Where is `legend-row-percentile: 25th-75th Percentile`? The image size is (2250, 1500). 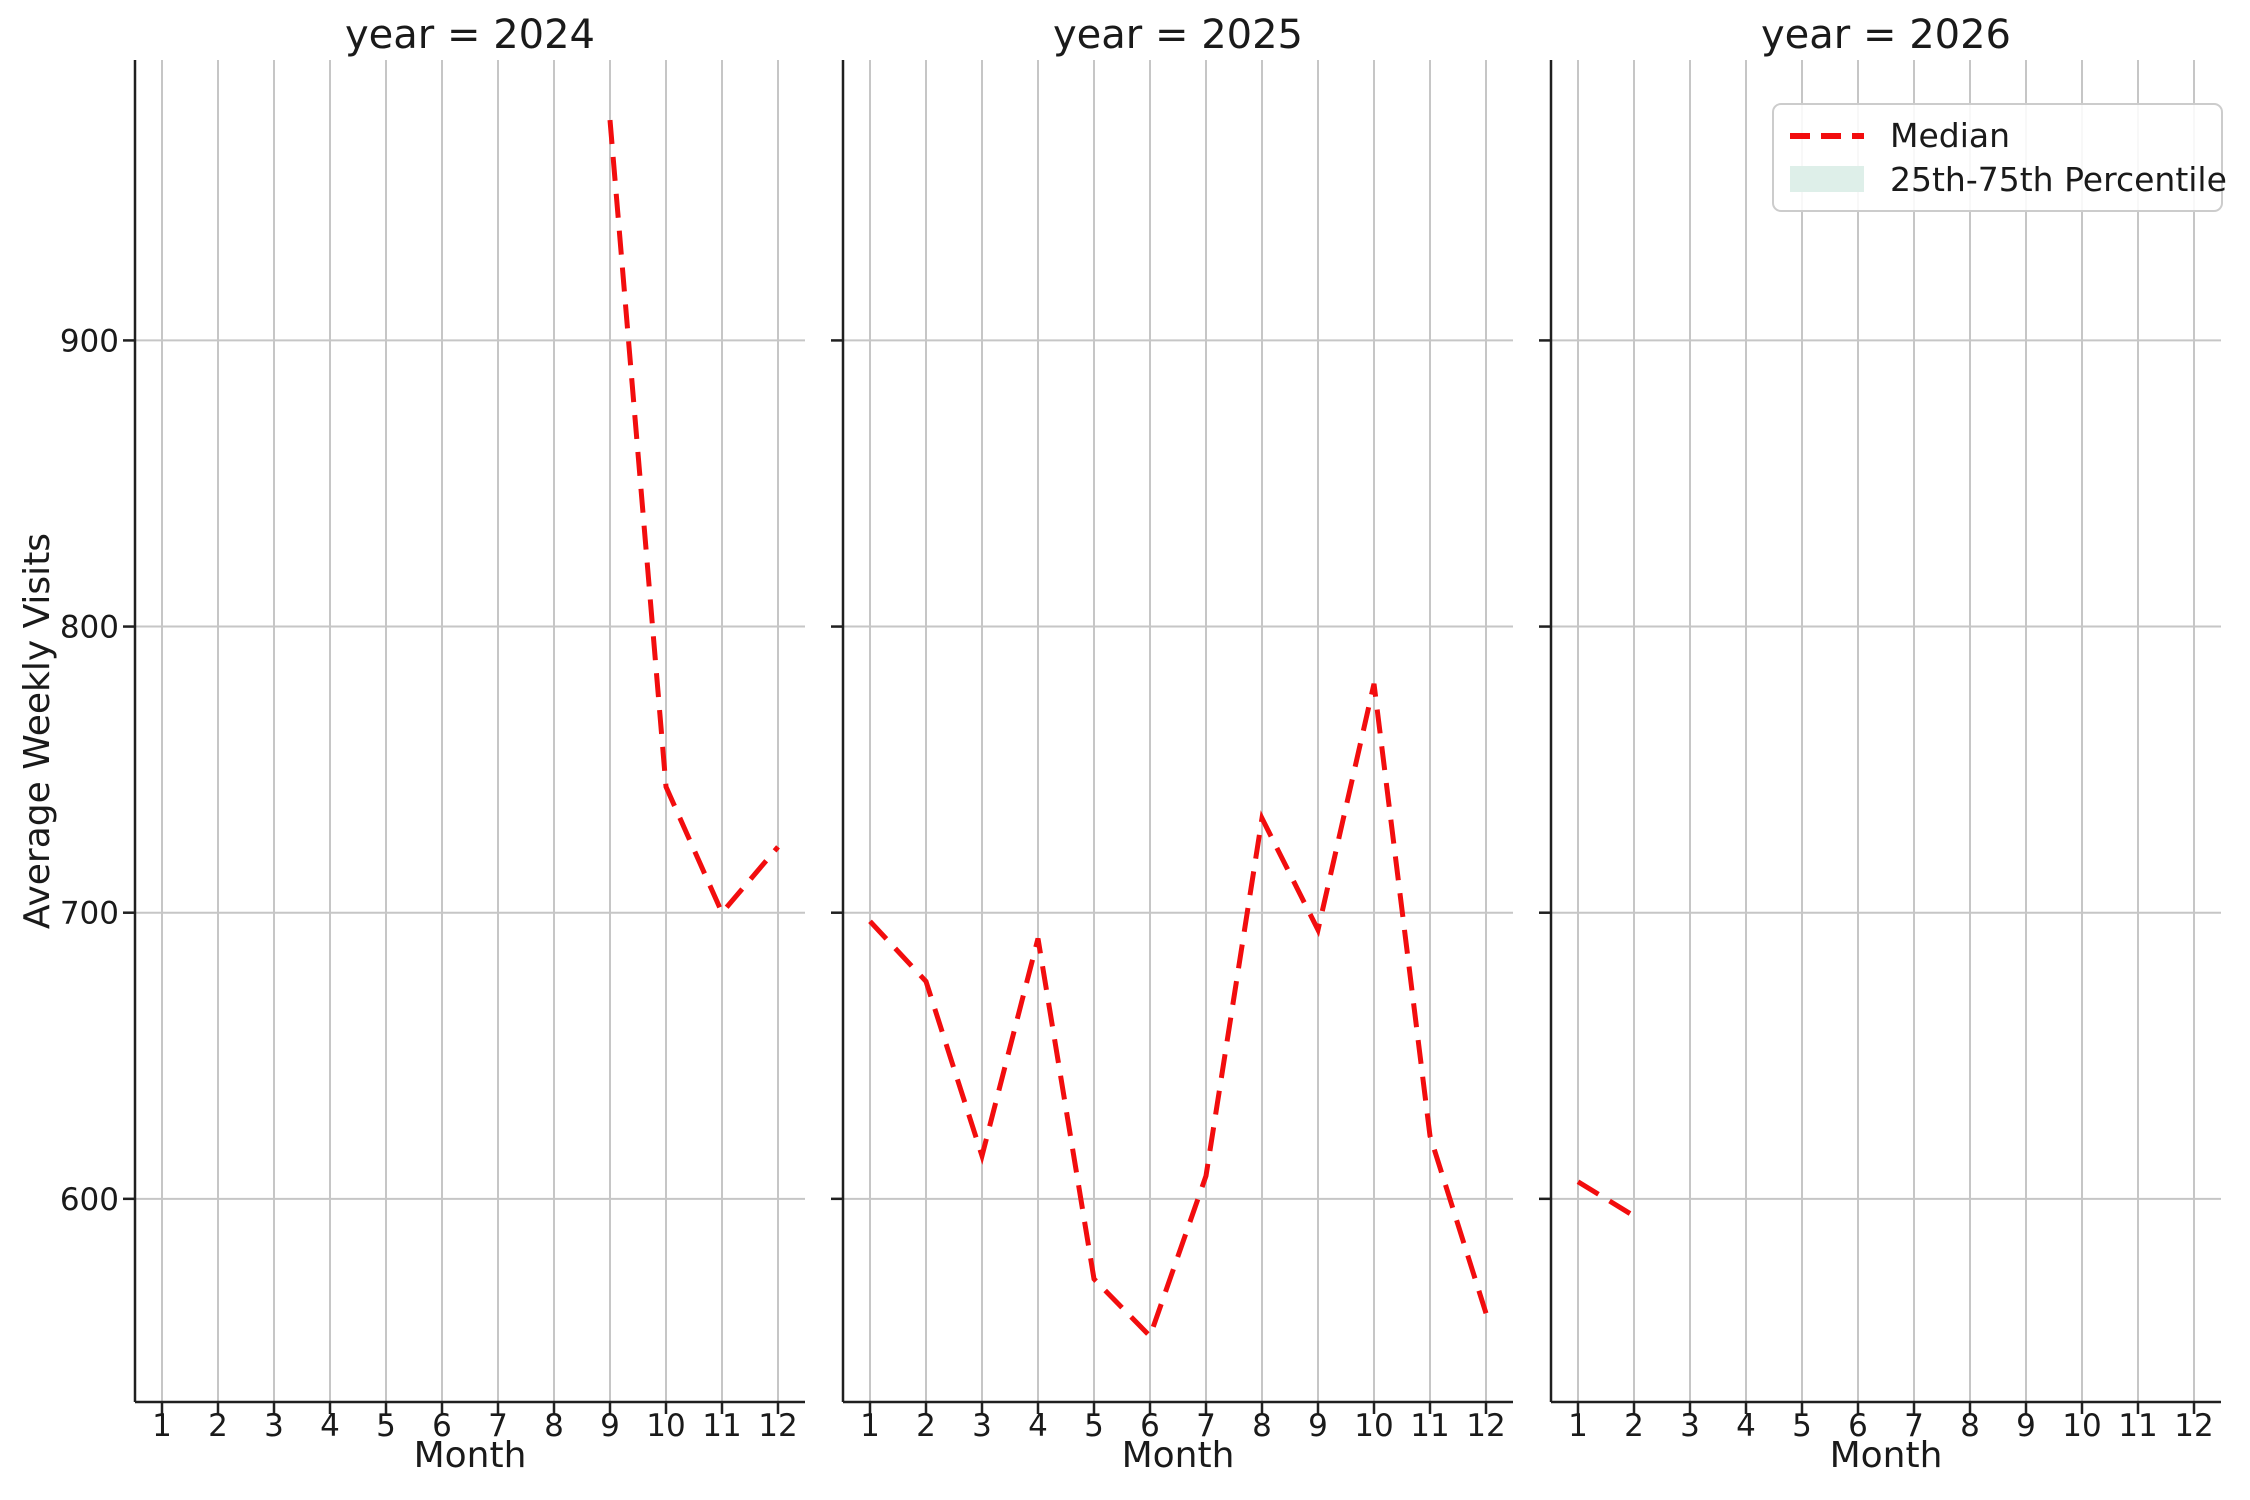 legend-row-percentile: 25th-75th Percentile is located at coordinates (2008, 179).